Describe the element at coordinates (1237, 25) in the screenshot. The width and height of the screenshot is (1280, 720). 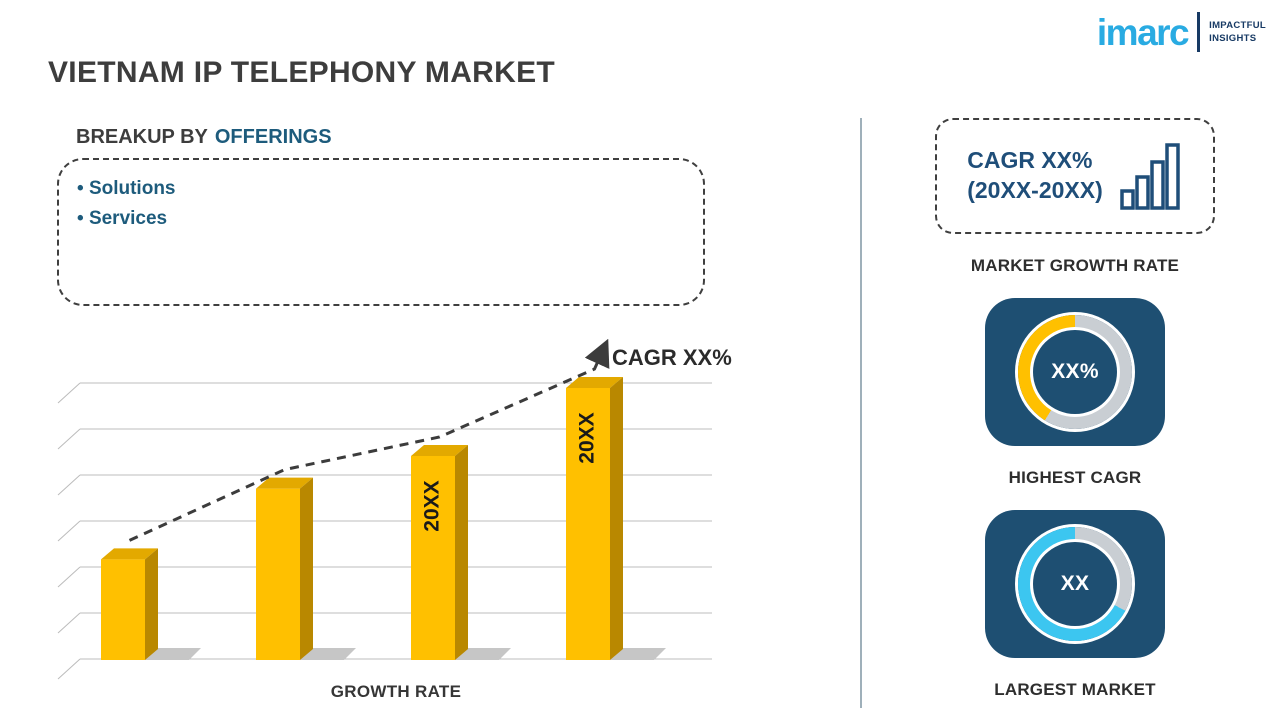
I see `logo-tagline-line1: IMPACTFUL` at that location.